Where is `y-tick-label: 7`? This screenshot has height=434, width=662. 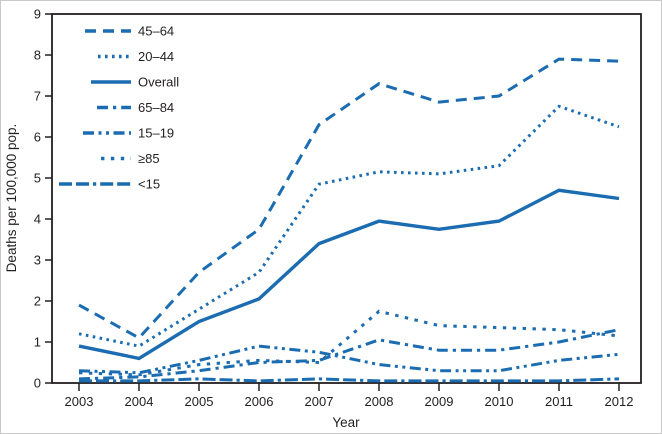 y-tick-label: 7 is located at coordinates (37, 96).